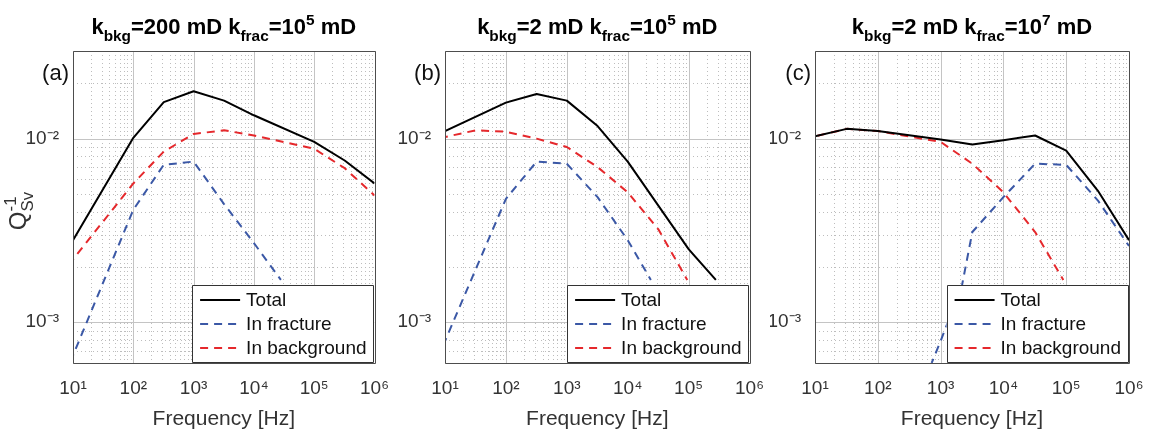 This screenshot has width=1151, height=434. Describe the element at coordinates (798, 72) in the screenshot. I see `text: (c)` at that location.